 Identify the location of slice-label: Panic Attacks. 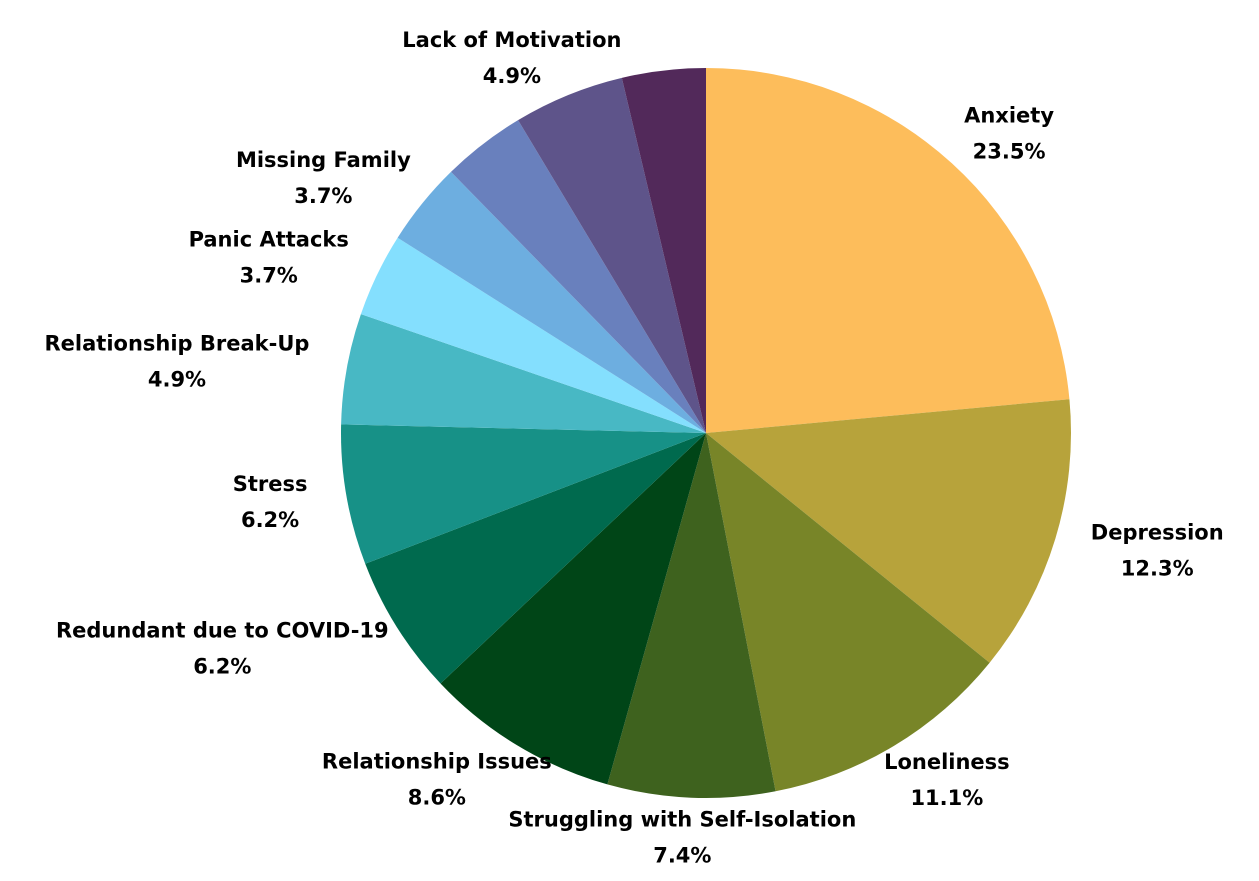
(269, 240).